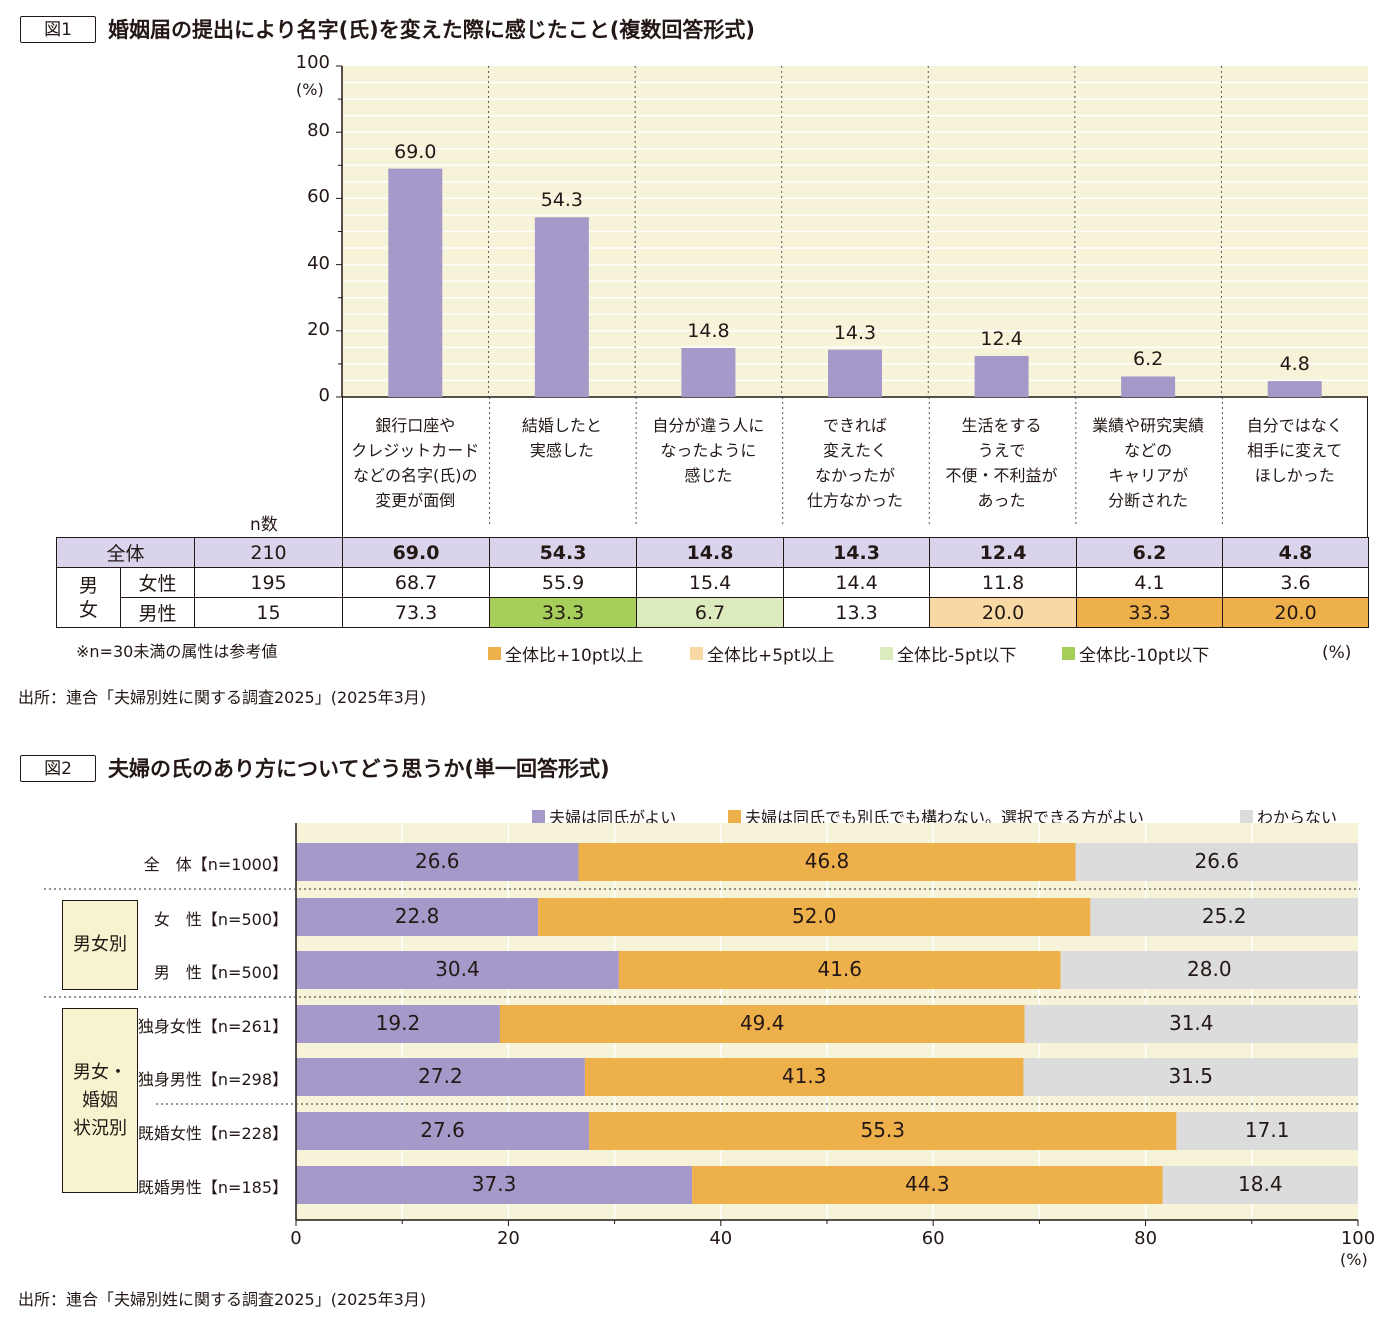 This screenshot has height=1326, width=1400. What do you see at coordinates (1296, 552) in the screenshot?
I see `table-cell: 4.8` at bounding box center [1296, 552].